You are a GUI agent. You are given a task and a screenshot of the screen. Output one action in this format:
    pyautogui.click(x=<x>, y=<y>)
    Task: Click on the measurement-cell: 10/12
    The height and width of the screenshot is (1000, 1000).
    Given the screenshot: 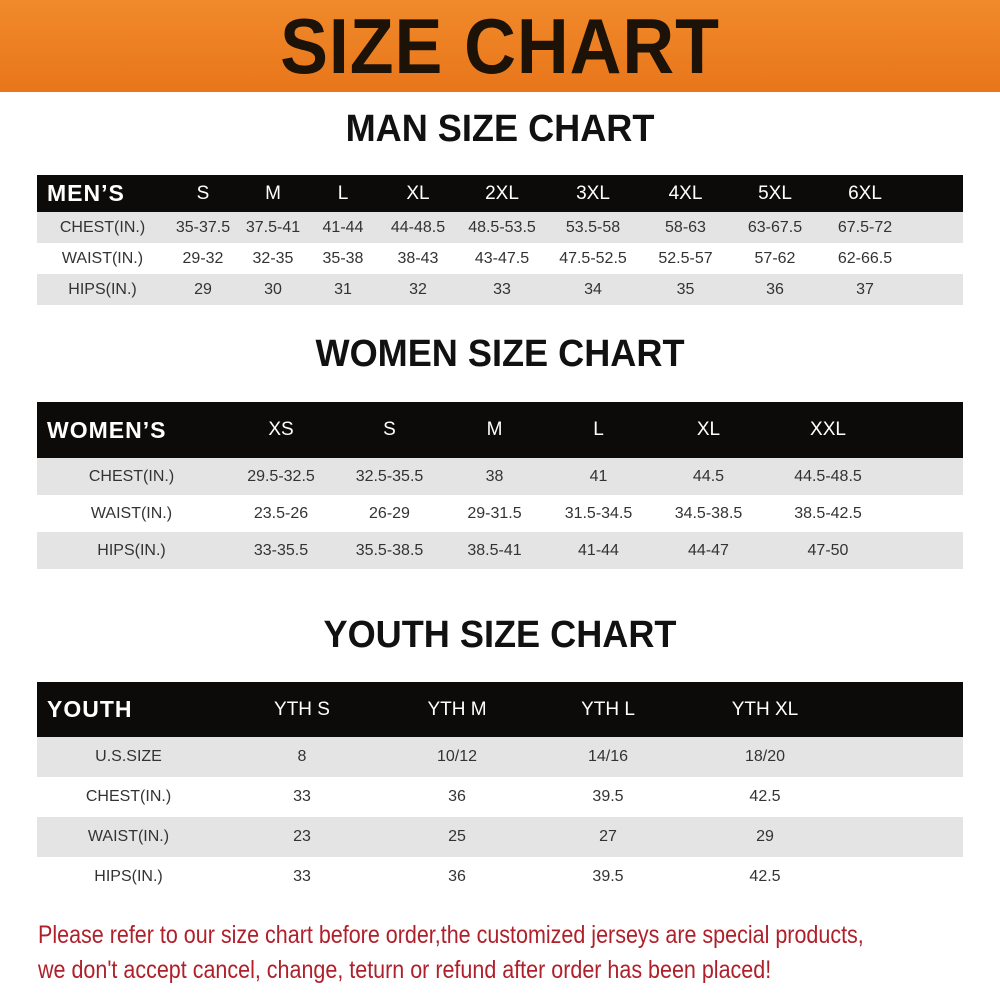 What is the action you would take?
    pyautogui.click(x=457, y=757)
    